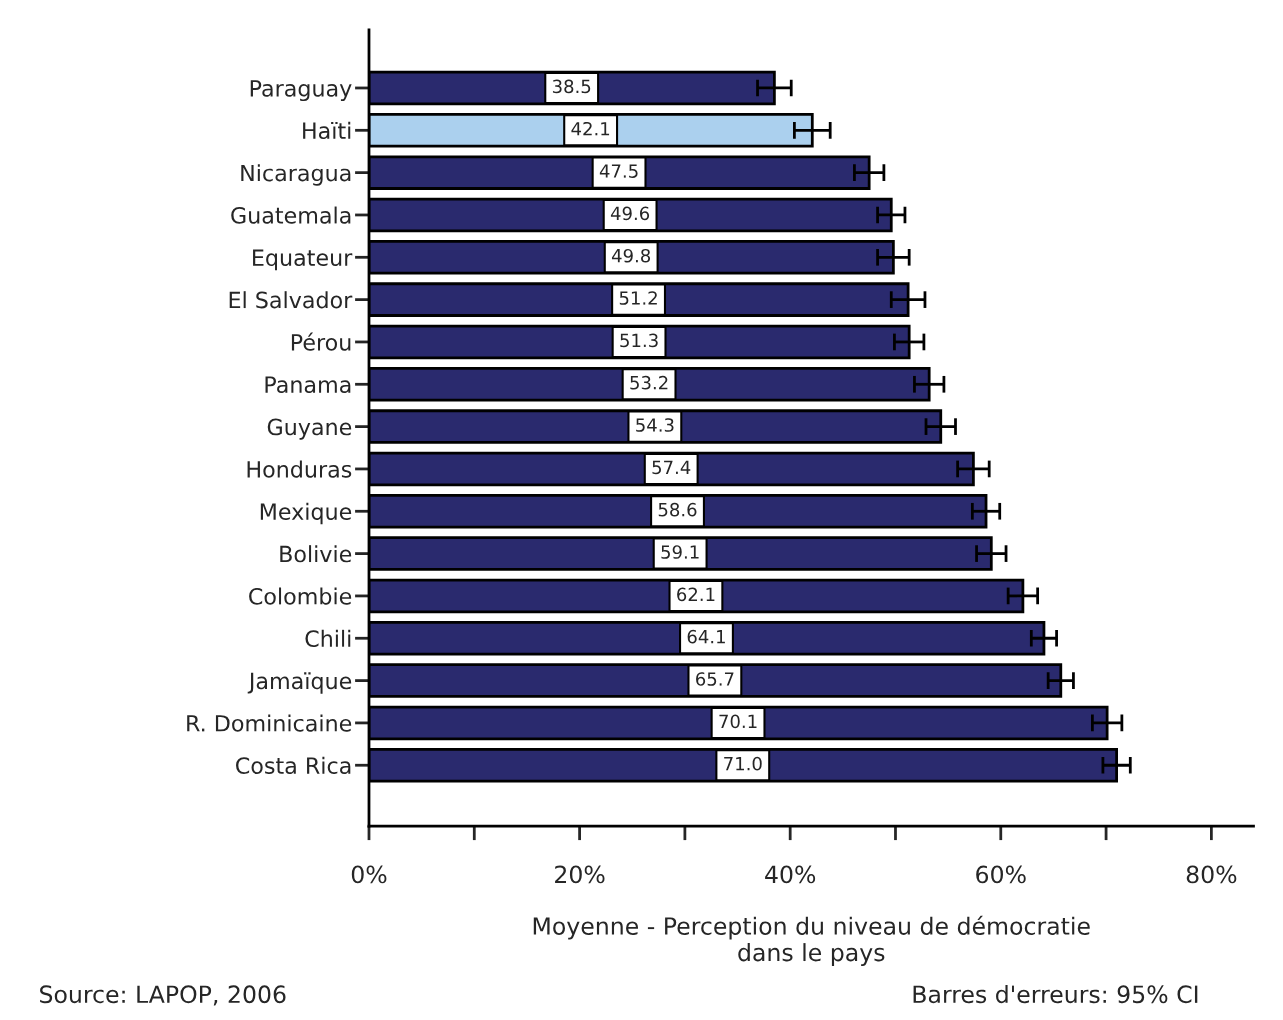 The height and width of the screenshot is (1020, 1283). I want to click on y-tick-label: R. Dominicaine, so click(269, 723).